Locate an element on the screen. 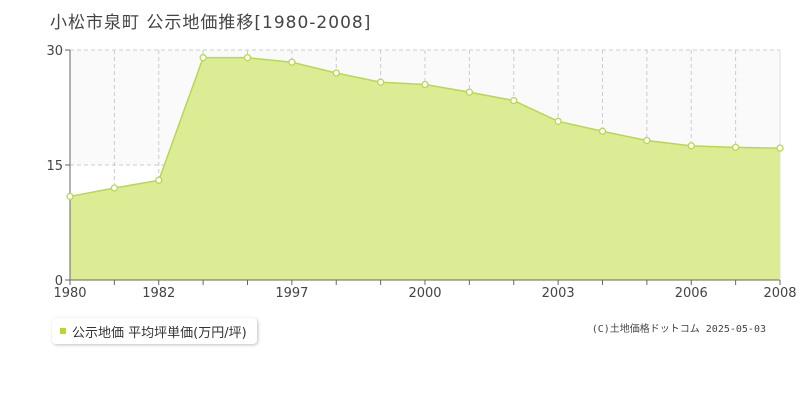  x-tick-label: 2003 is located at coordinates (558, 293).